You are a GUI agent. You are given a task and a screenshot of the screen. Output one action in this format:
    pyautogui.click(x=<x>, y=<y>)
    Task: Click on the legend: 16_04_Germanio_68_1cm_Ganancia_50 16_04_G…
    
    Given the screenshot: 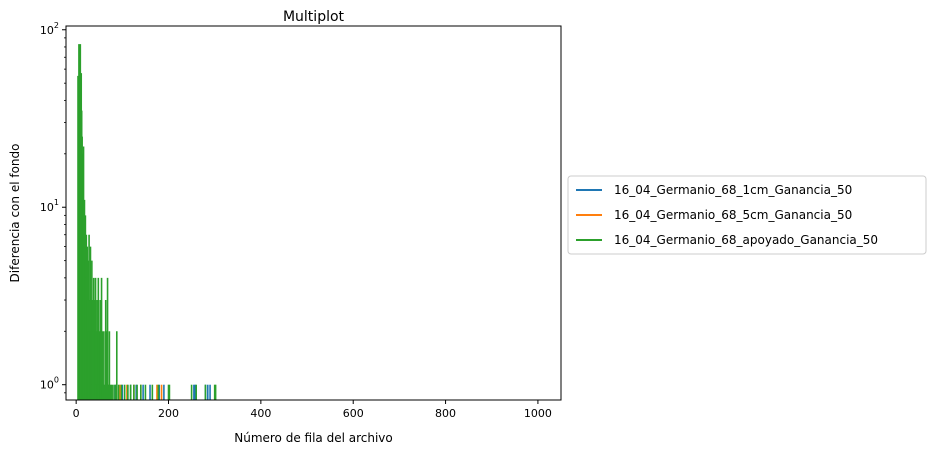 What is the action you would take?
    pyautogui.click(x=747, y=215)
    